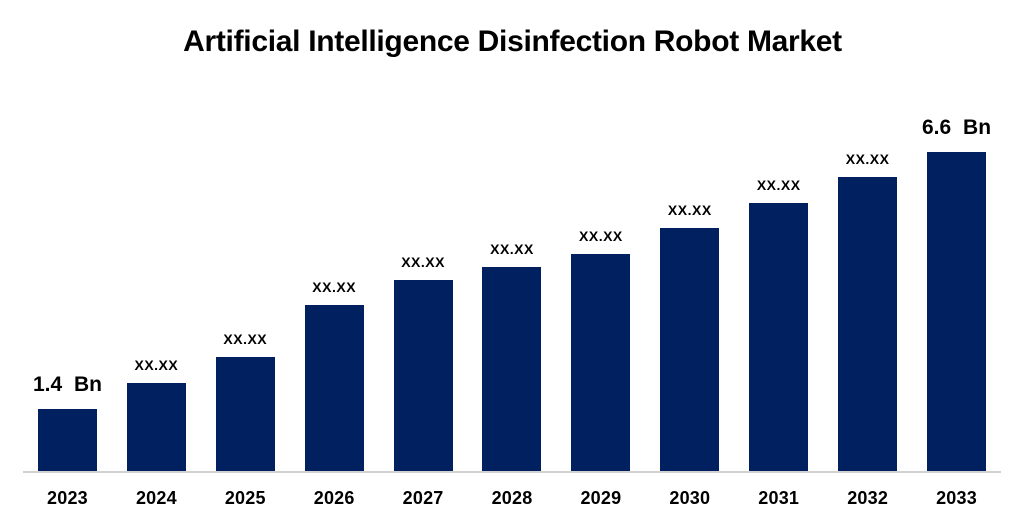  Describe the element at coordinates (779, 498) in the screenshot. I see `x-axis-tick-label: 2031` at that location.